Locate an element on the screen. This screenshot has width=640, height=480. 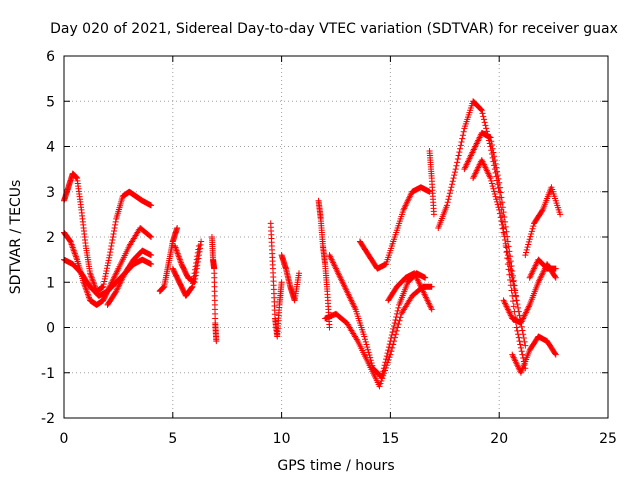
x-axis-label: GPS time / hours is located at coordinates (335, 466).